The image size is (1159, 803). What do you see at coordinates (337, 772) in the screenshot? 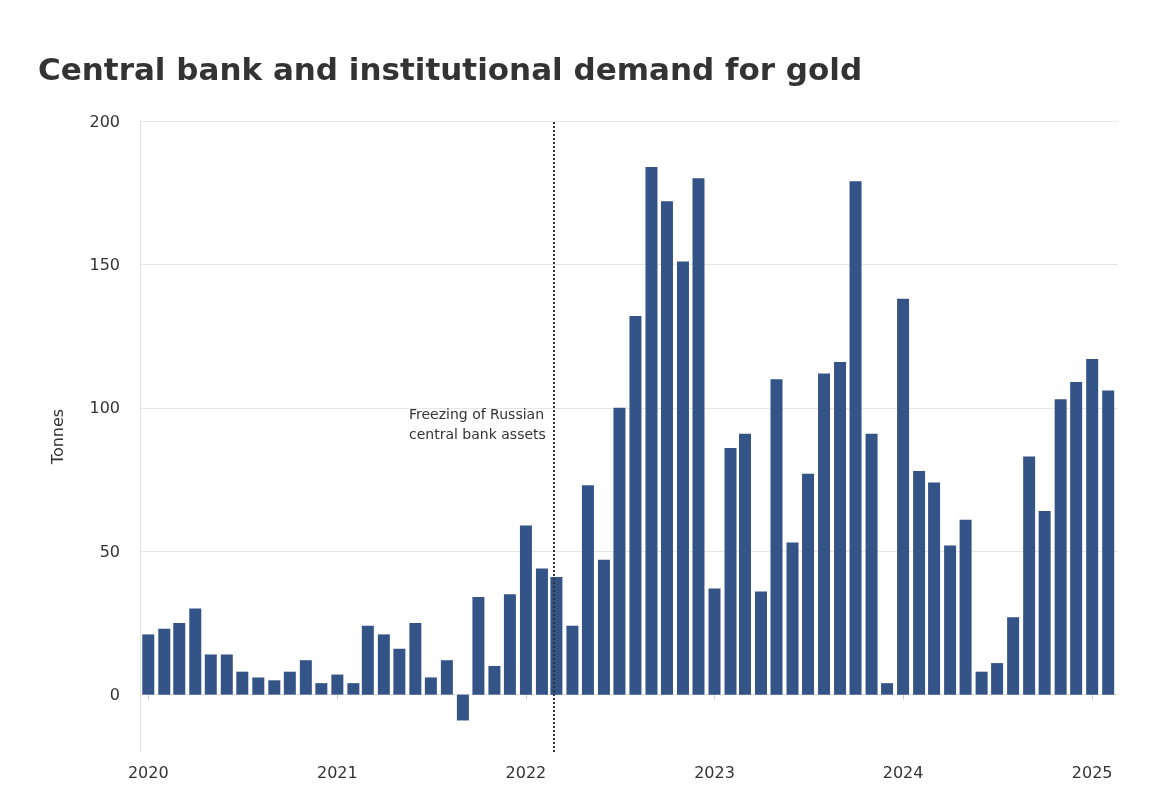
I see `x-tick-label: 2021` at bounding box center [337, 772].